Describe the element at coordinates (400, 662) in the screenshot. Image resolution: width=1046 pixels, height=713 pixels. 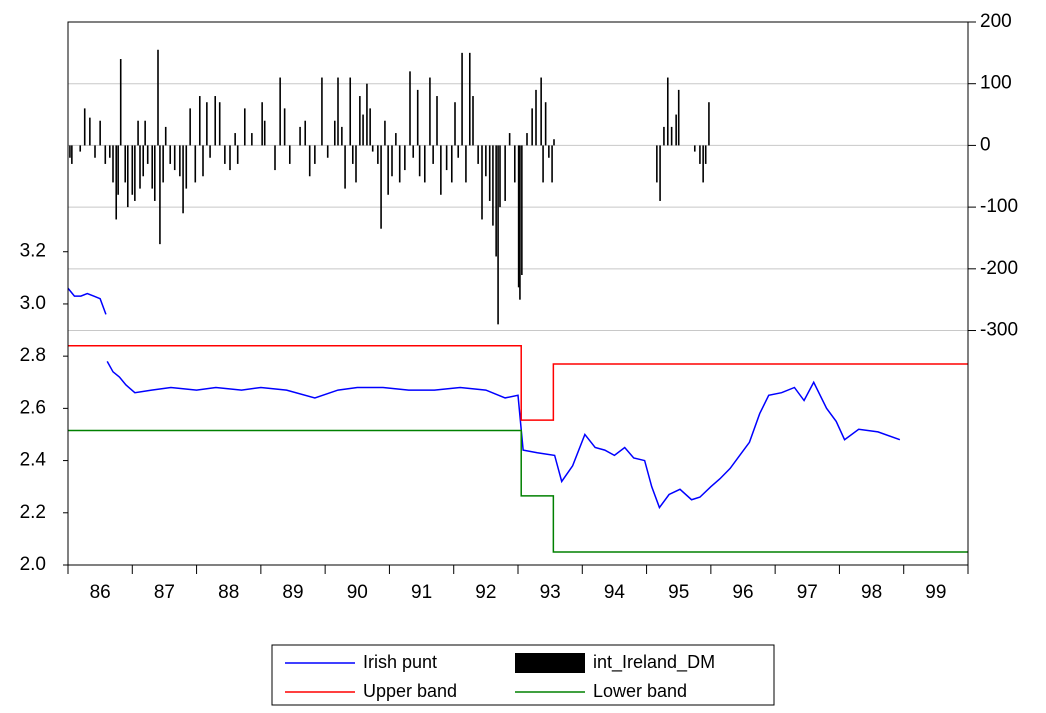
I see `legend-label: Irish punt` at that location.